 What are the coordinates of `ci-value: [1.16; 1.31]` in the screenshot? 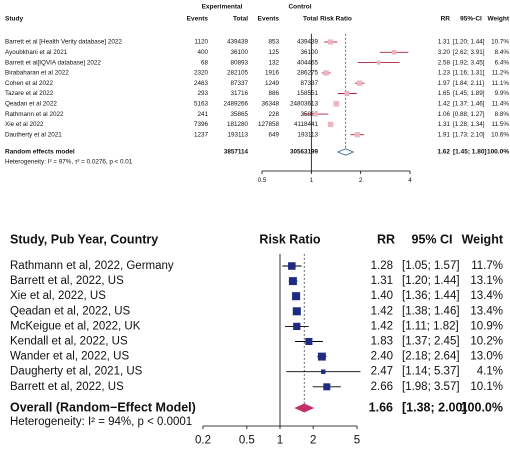 It's located at (469, 73).